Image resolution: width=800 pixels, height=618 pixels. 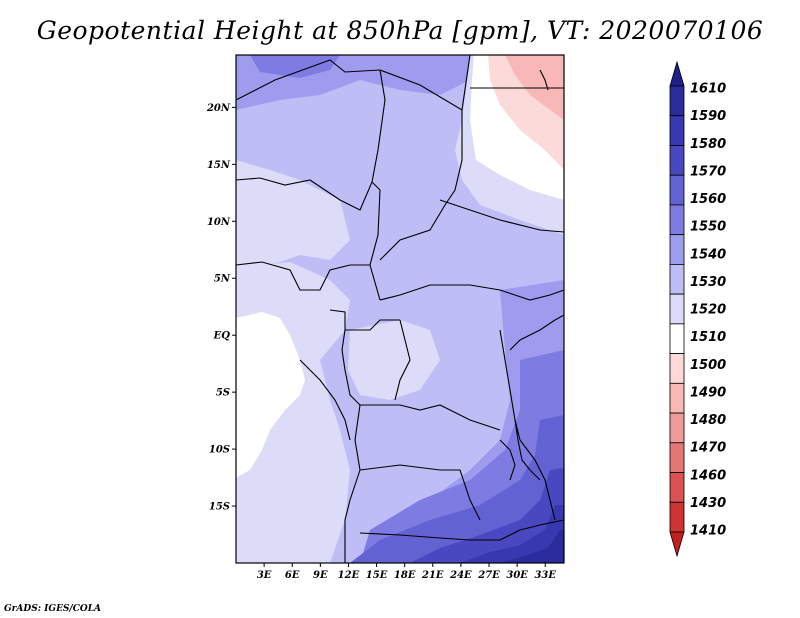 What do you see at coordinates (708, 254) in the screenshot?
I see `legend-label: 1540` at bounding box center [708, 254].